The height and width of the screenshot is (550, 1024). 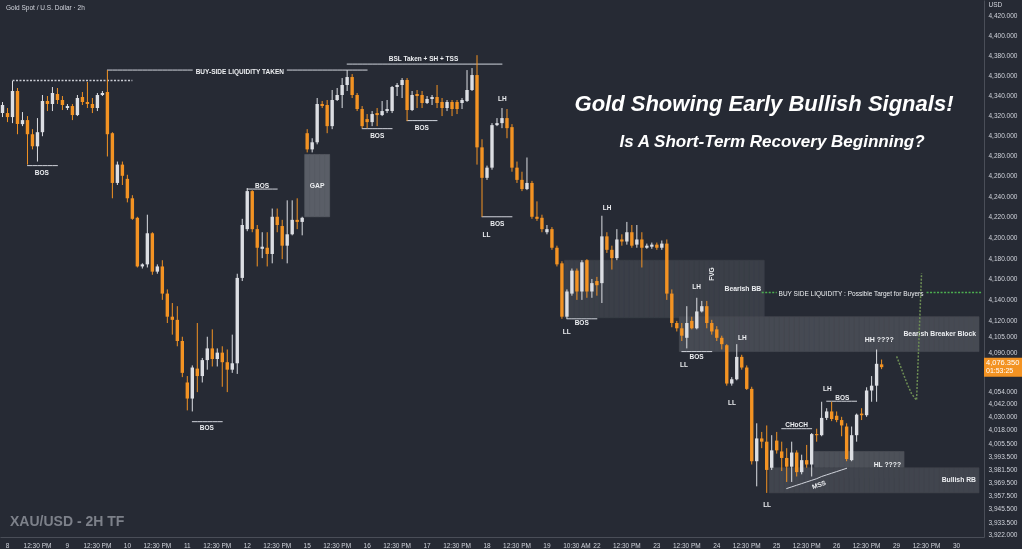 I want to click on annotation: XAU/USD - 2H TF, so click(x=67, y=521).